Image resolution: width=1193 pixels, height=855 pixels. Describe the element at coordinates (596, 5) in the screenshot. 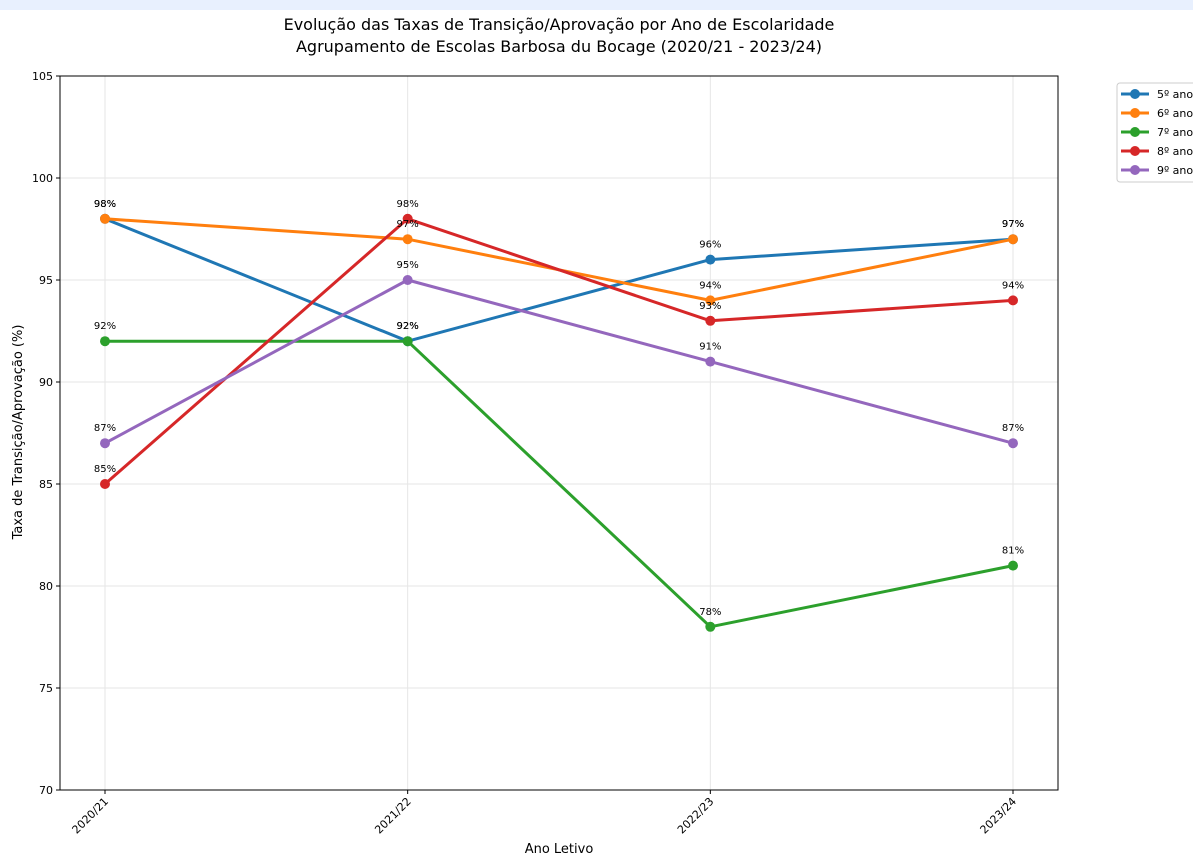

I see `top-strip` at that location.